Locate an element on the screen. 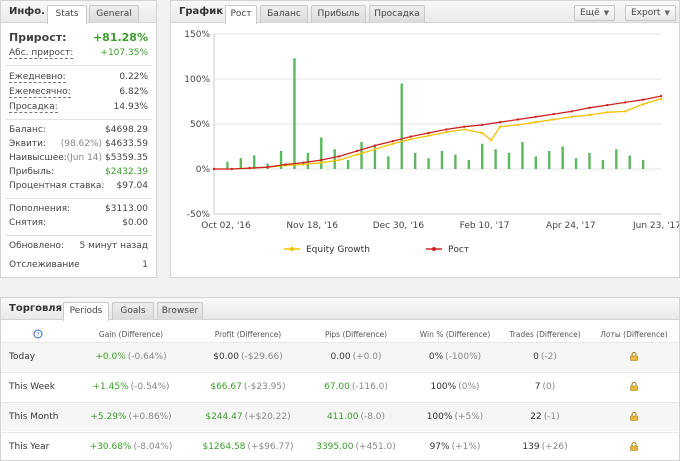 Image resolution: width=680 pixels, height=461 pixels. growth-line is located at coordinates (438, 132).